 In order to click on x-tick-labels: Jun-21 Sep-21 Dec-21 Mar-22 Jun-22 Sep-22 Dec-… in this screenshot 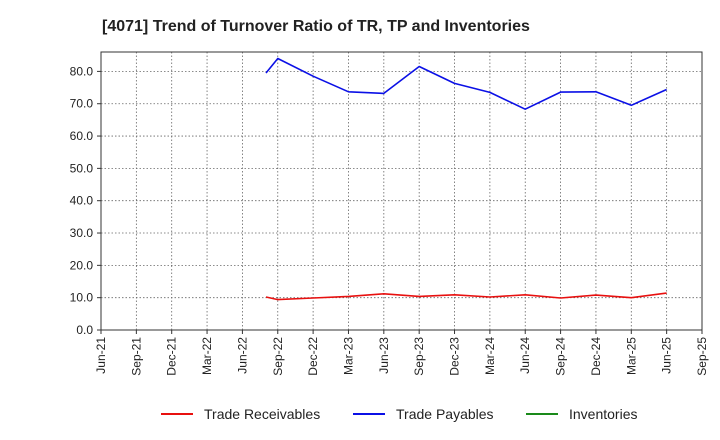, I will do `click(401, 356)`.